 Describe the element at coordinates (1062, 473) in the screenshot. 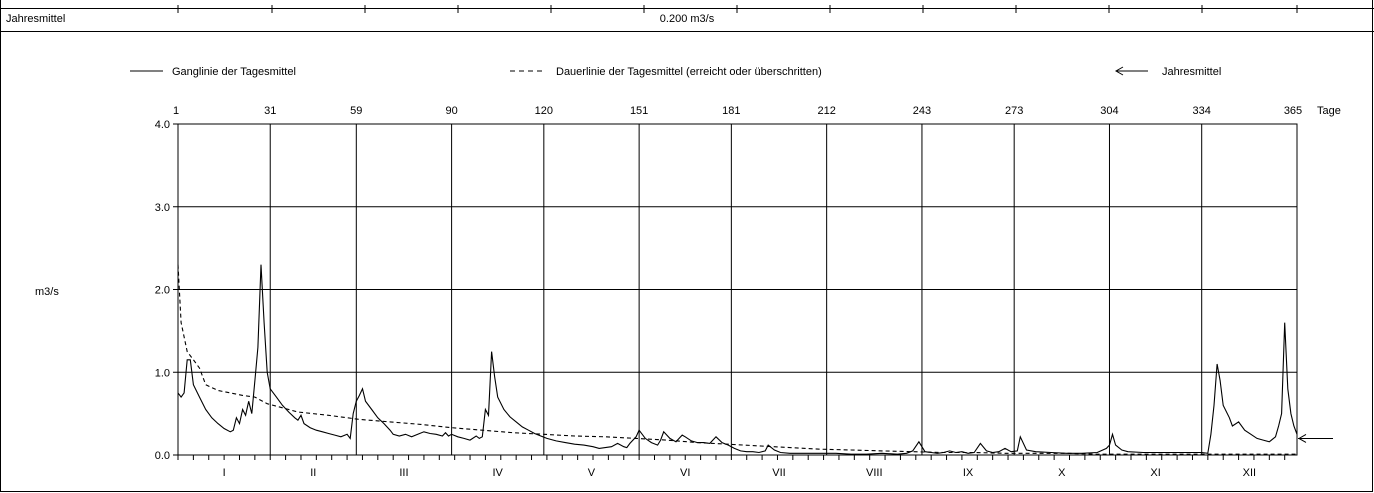

I see `month-label: X` at that location.